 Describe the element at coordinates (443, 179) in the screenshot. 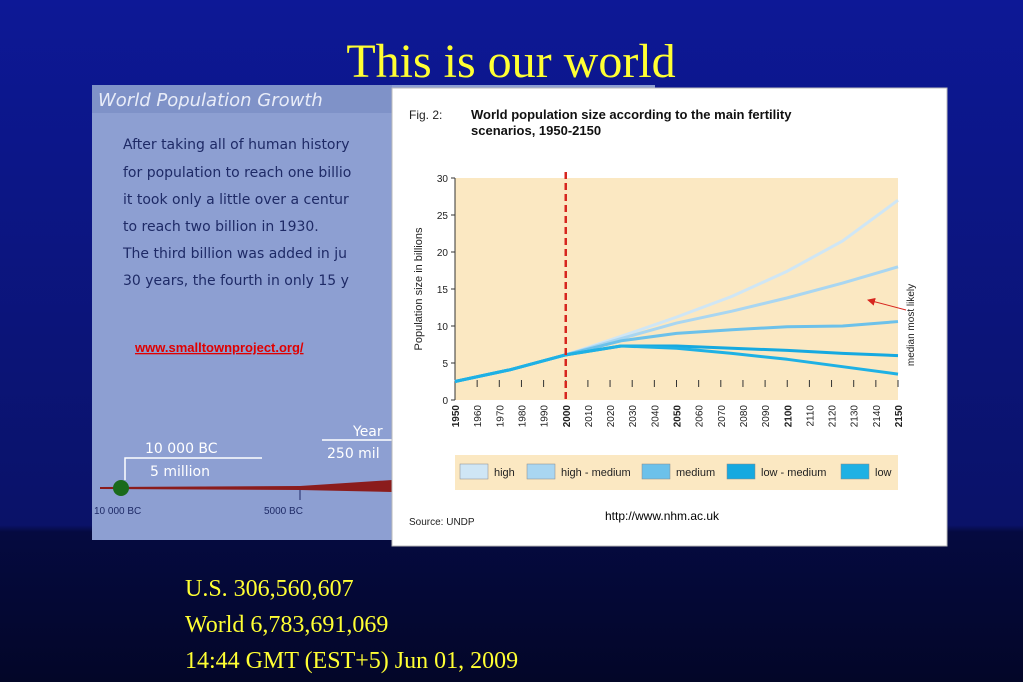

I see `y-tick-label: 30` at that location.